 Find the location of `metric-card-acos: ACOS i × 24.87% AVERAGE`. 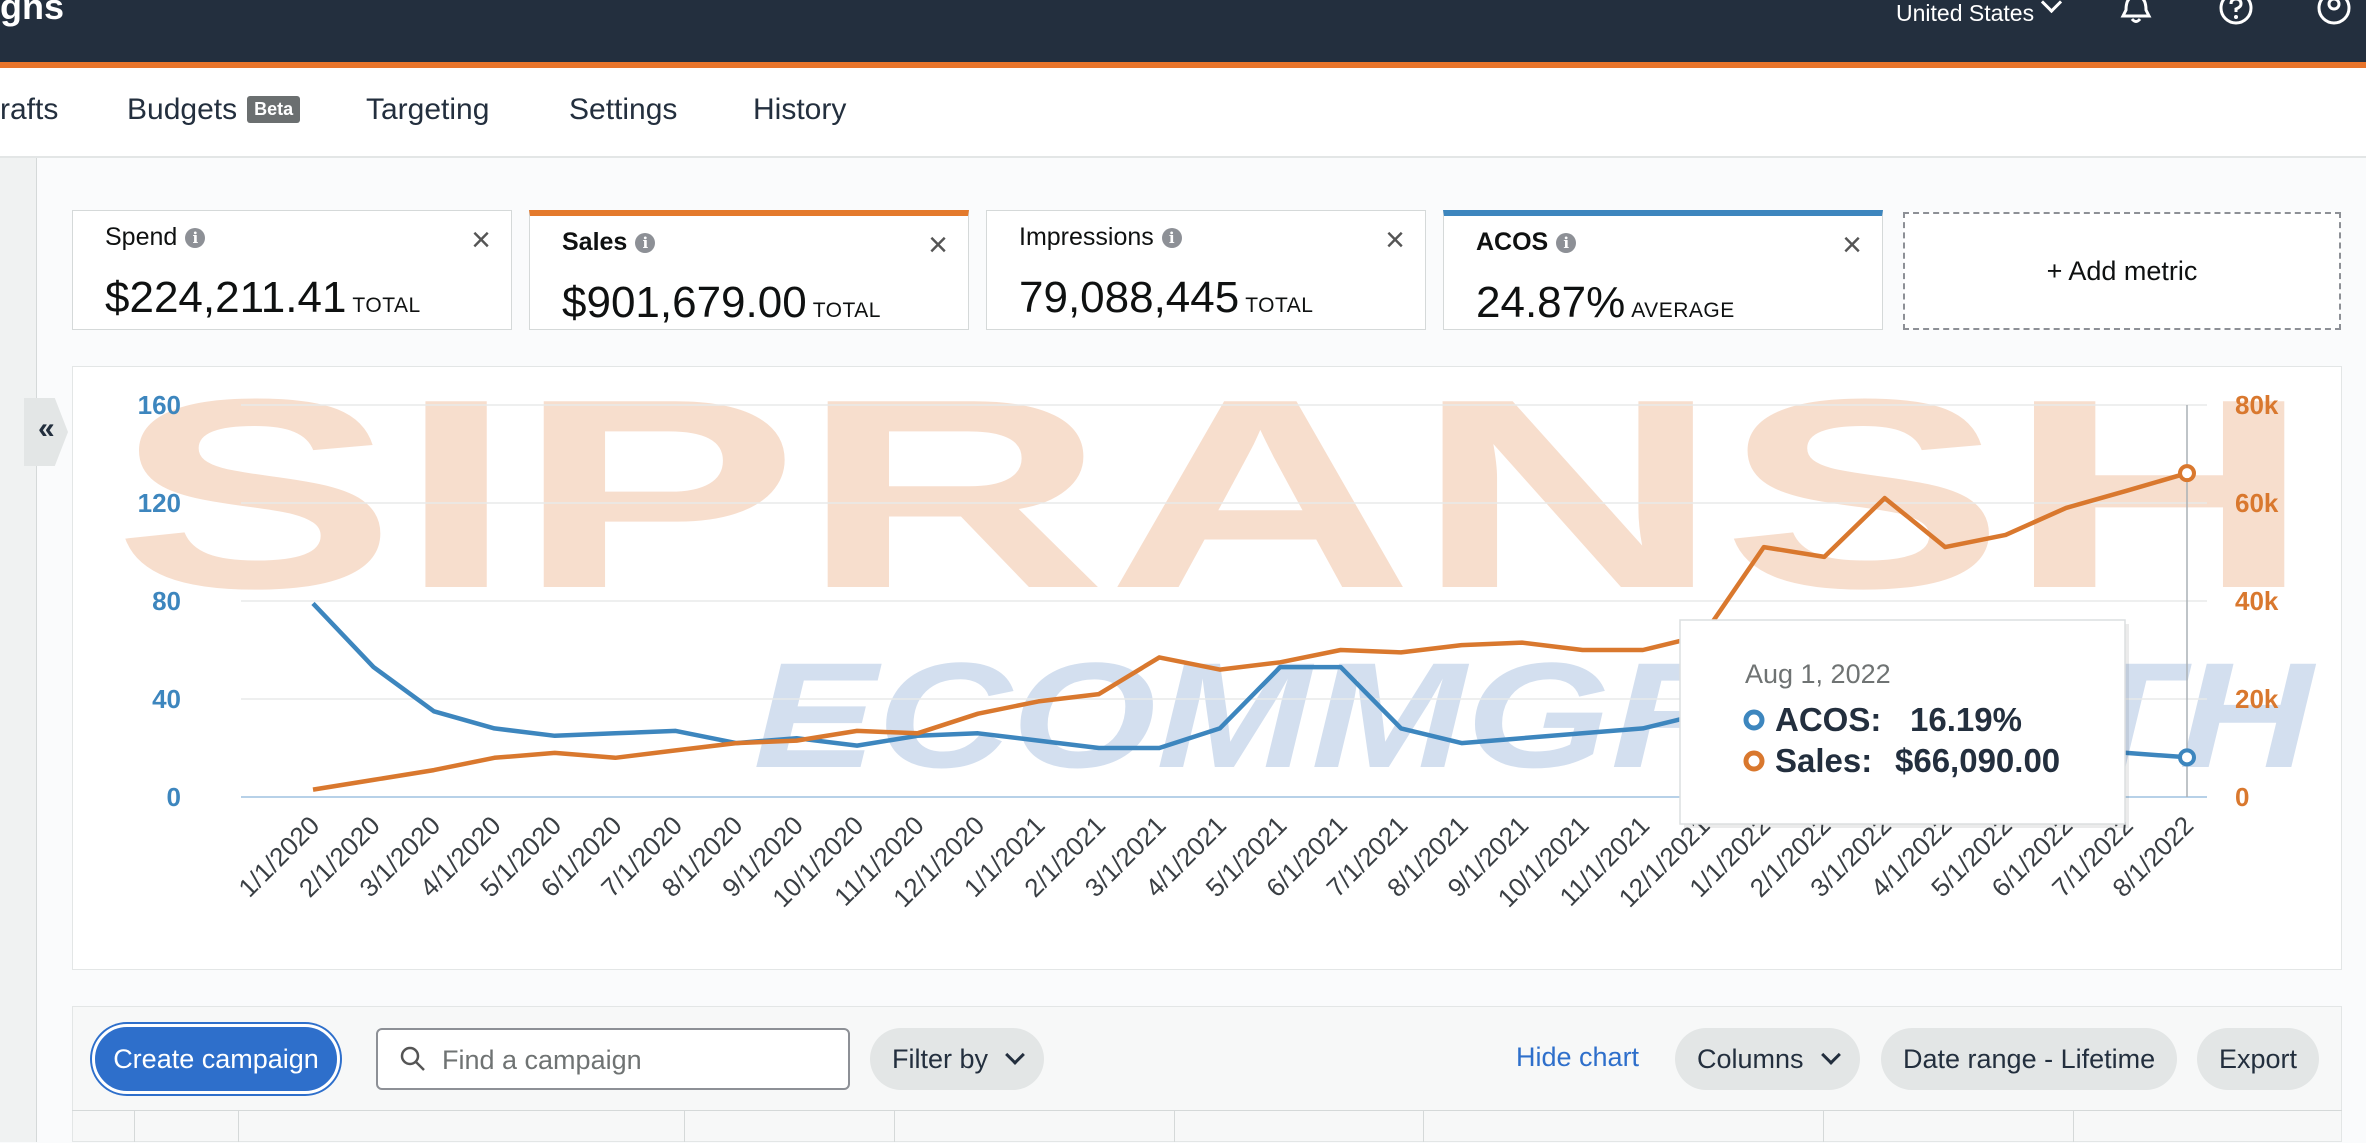

metric-card-acos: ACOS i × 24.87% AVERAGE is located at coordinates (1663, 270).